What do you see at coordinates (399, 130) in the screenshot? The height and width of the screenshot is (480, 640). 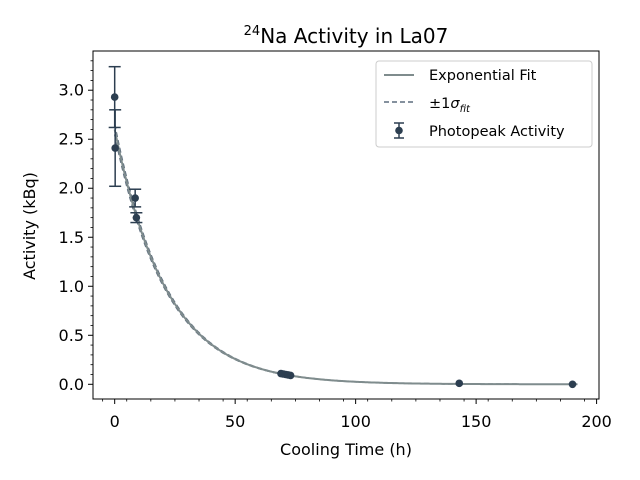 I see `legend-points-swatch` at bounding box center [399, 130].